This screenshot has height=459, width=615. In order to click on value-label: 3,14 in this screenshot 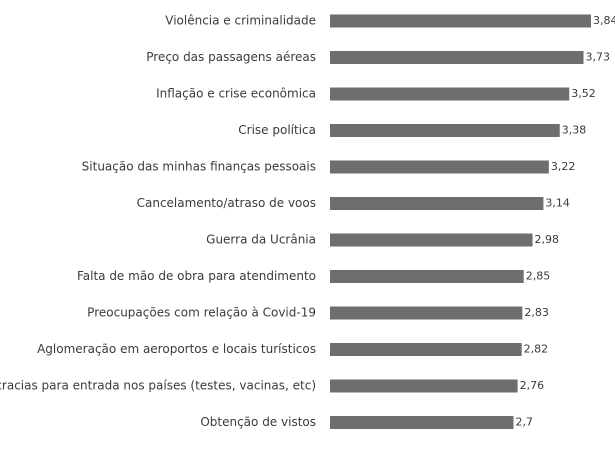, I will do `click(557, 203)`.